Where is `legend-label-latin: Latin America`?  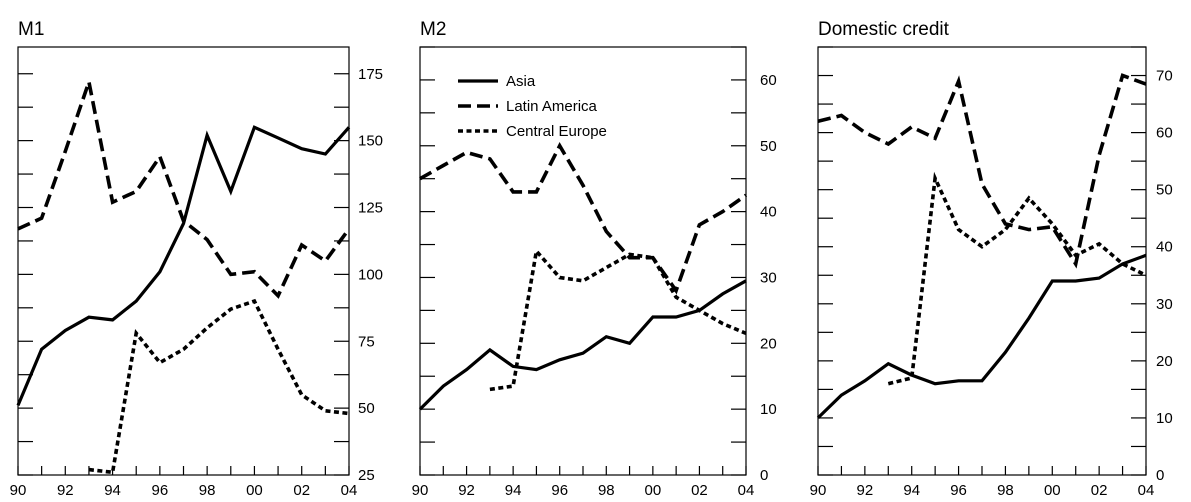 legend-label-latin: Latin America is located at coordinates (552, 106).